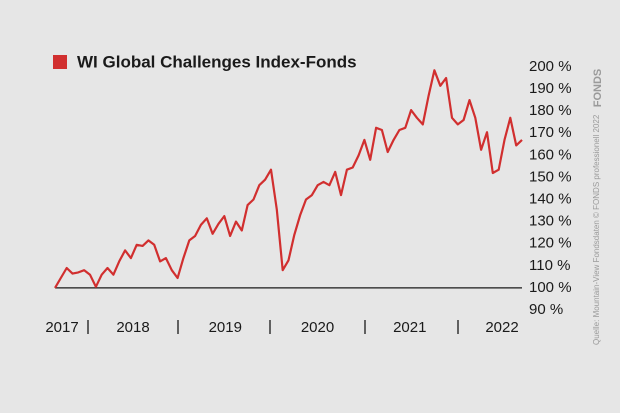 This screenshot has height=413, width=620. Describe the element at coordinates (550, 154) in the screenshot. I see `y-tick-label: 160 %` at that location.